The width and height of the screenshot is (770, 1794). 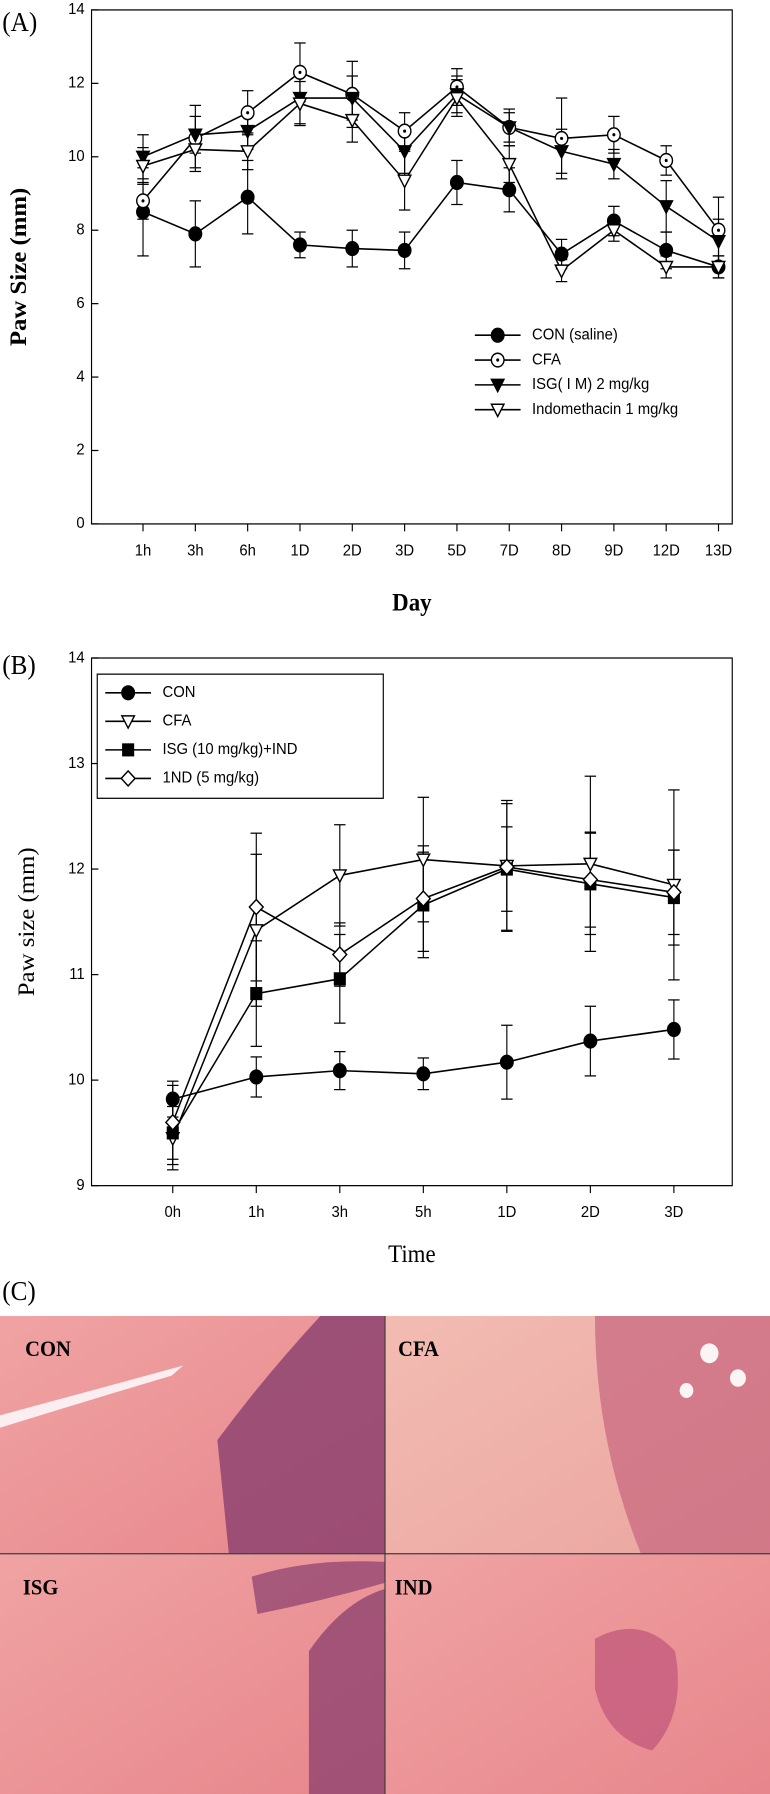 I want to click on y-tick-label: 8, so click(x=80, y=230).